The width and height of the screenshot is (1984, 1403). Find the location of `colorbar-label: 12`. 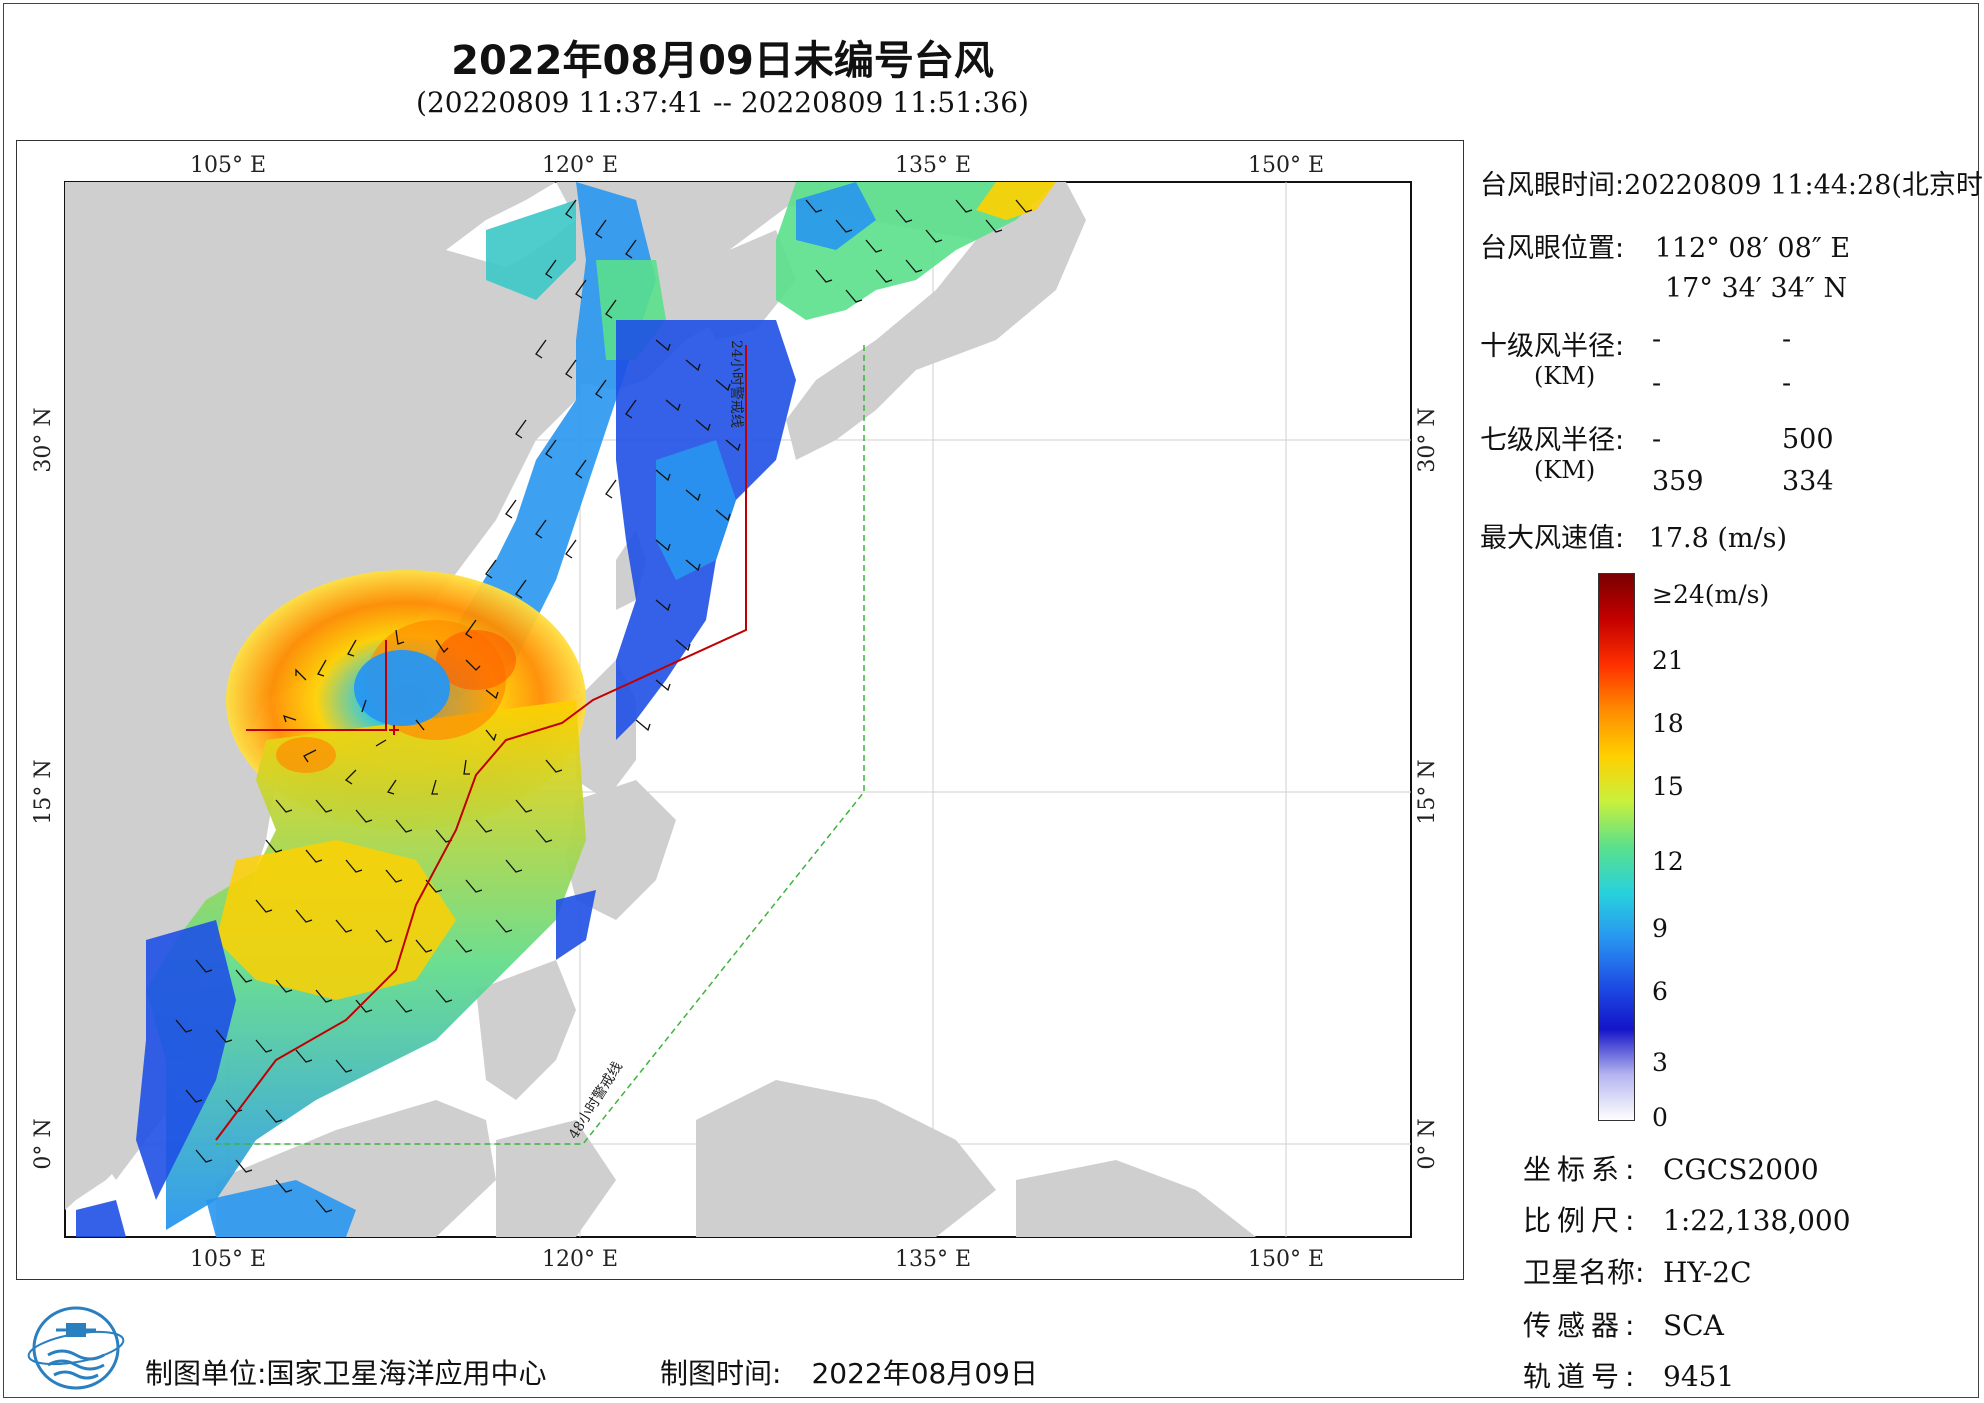

colorbar-label: 12 is located at coordinates (1668, 861).